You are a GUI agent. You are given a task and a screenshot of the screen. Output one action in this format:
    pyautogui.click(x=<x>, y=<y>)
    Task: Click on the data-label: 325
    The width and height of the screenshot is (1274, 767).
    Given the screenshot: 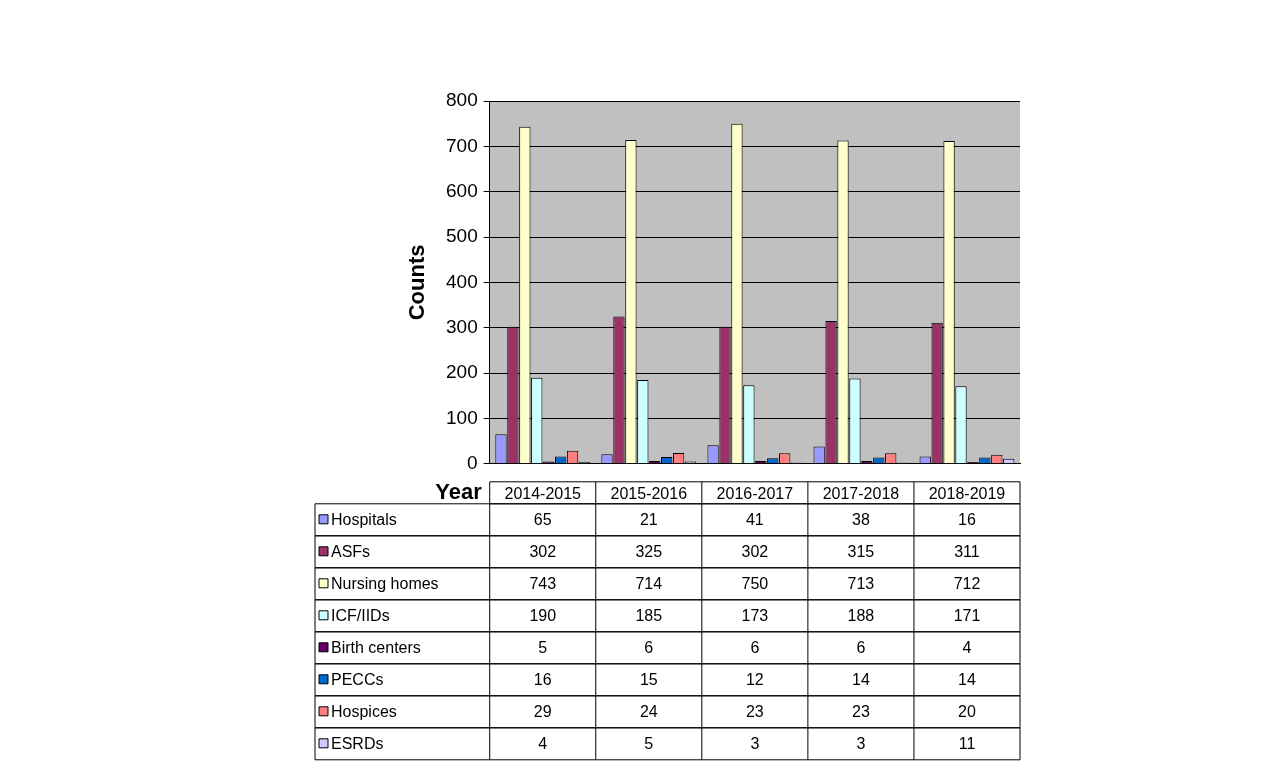 What is the action you would take?
    pyautogui.click(x=649, y=552)
    